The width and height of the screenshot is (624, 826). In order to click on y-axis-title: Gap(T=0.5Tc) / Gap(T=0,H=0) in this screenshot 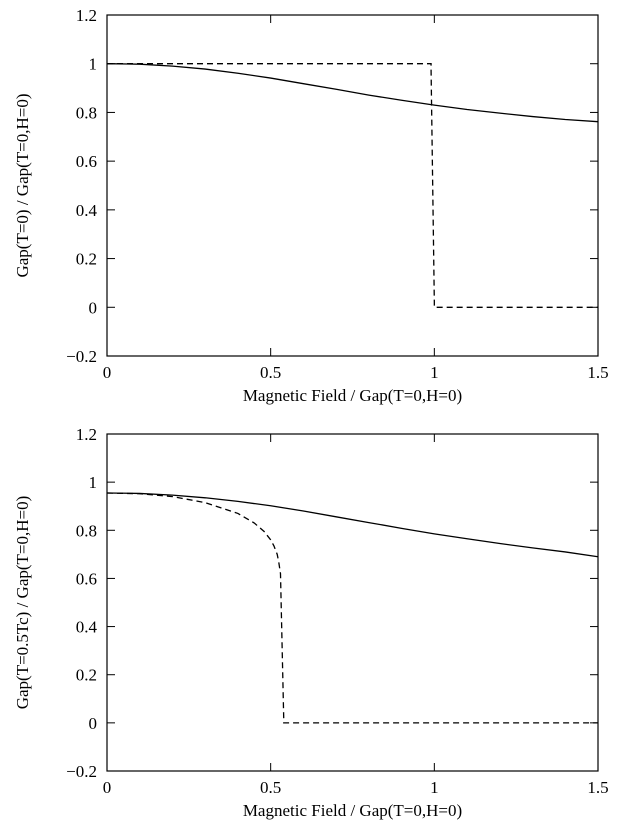, I will do `click(22, 603)`.